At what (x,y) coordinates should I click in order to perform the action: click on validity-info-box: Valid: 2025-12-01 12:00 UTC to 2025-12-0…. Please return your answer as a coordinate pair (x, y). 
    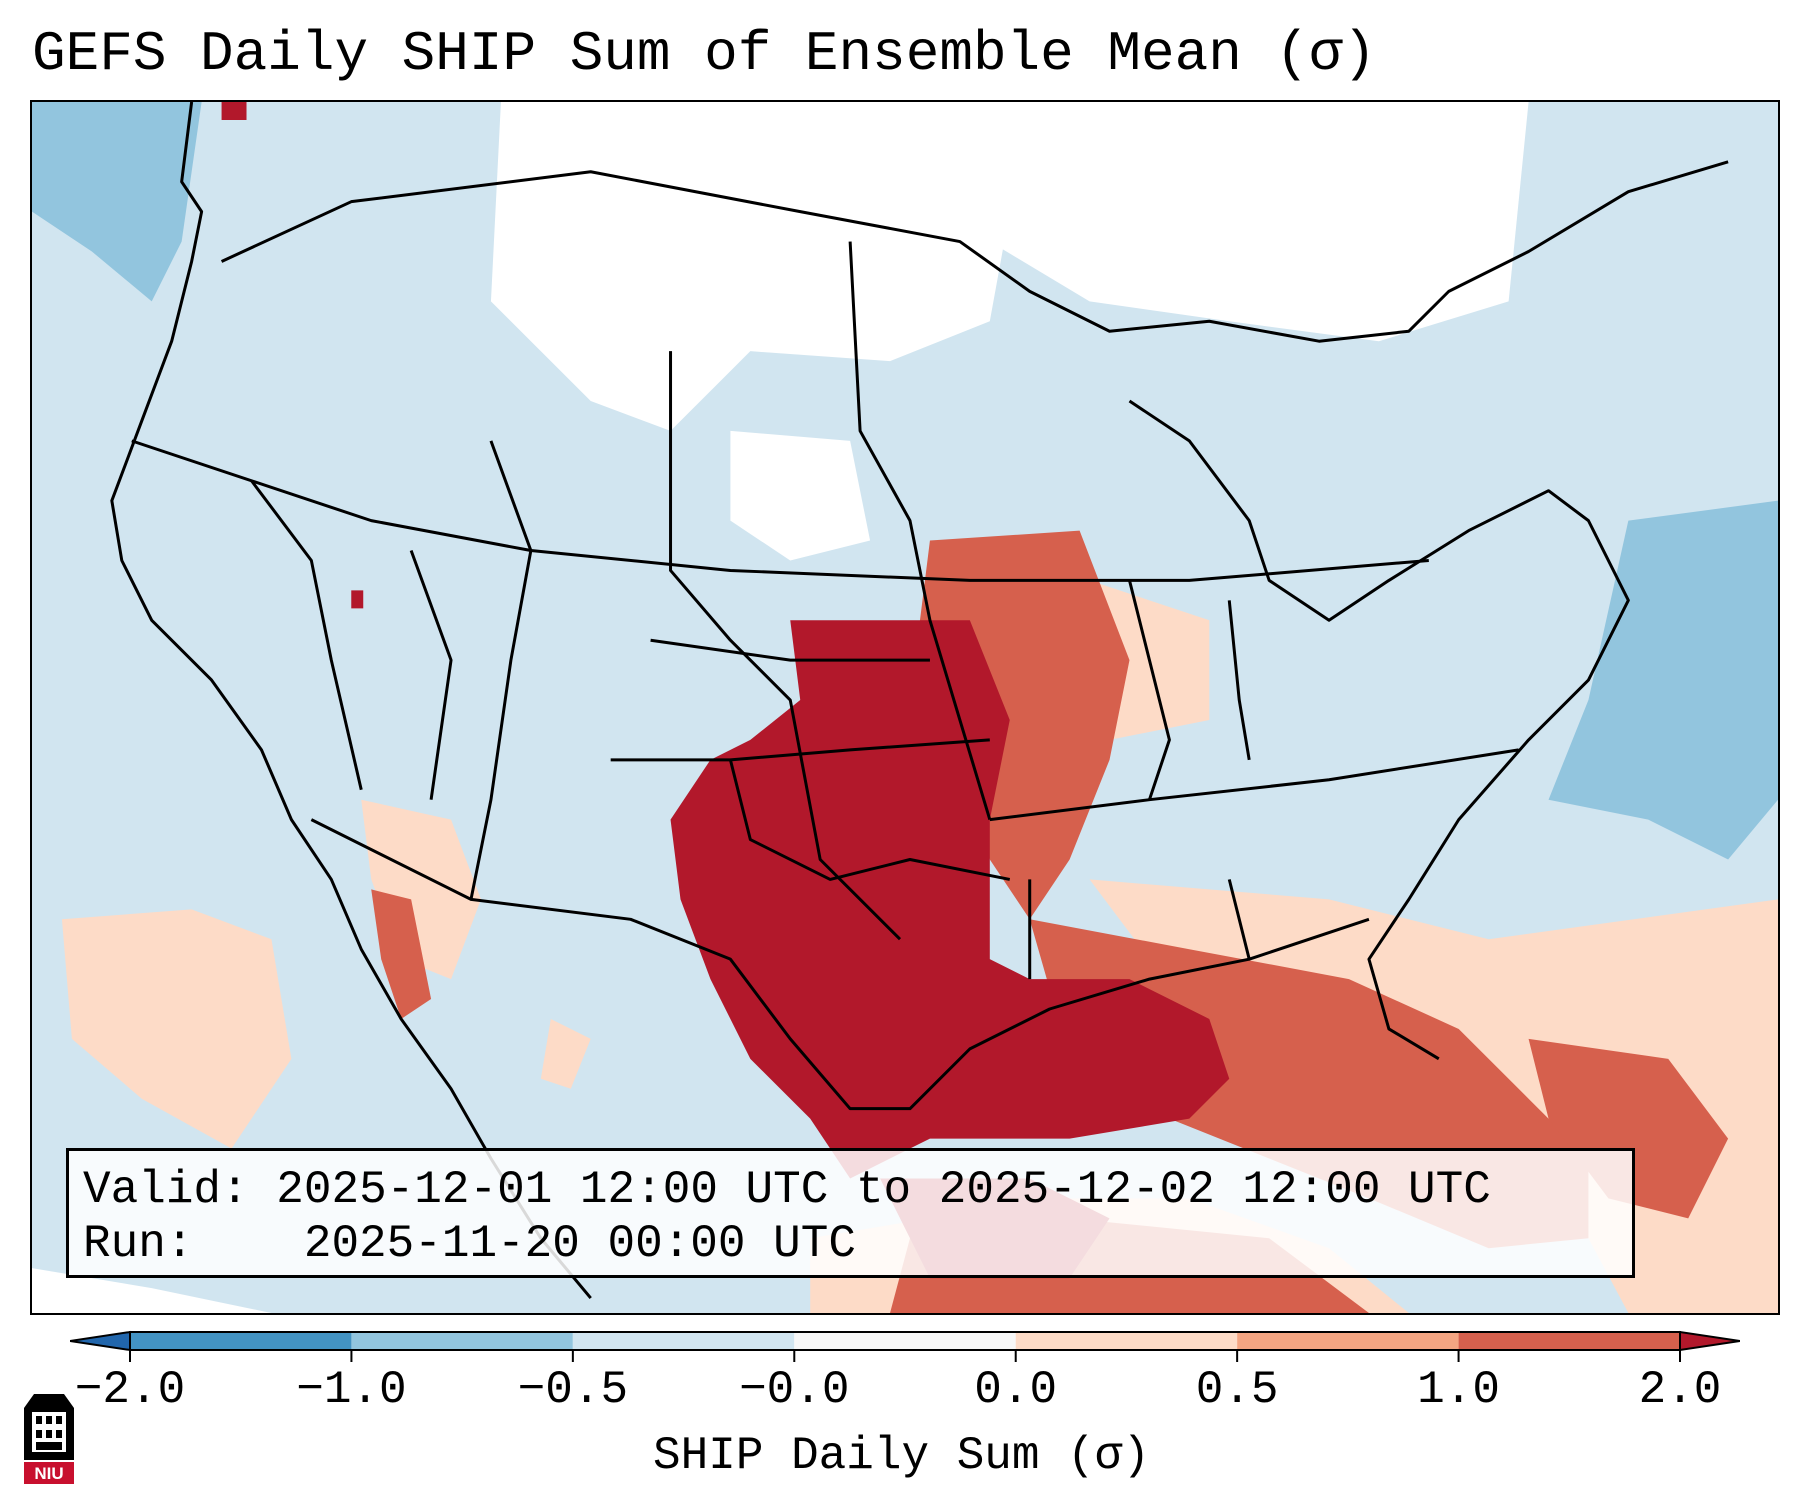
    Looking at the image, I should click on (850, 1213).